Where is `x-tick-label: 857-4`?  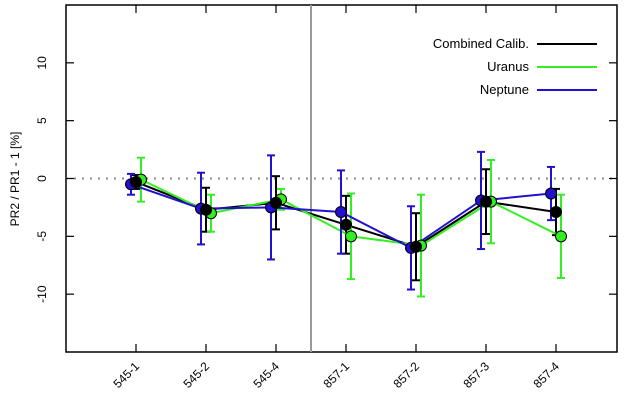 x-tick-label: 857-4 is located at coordinates (547, 375).